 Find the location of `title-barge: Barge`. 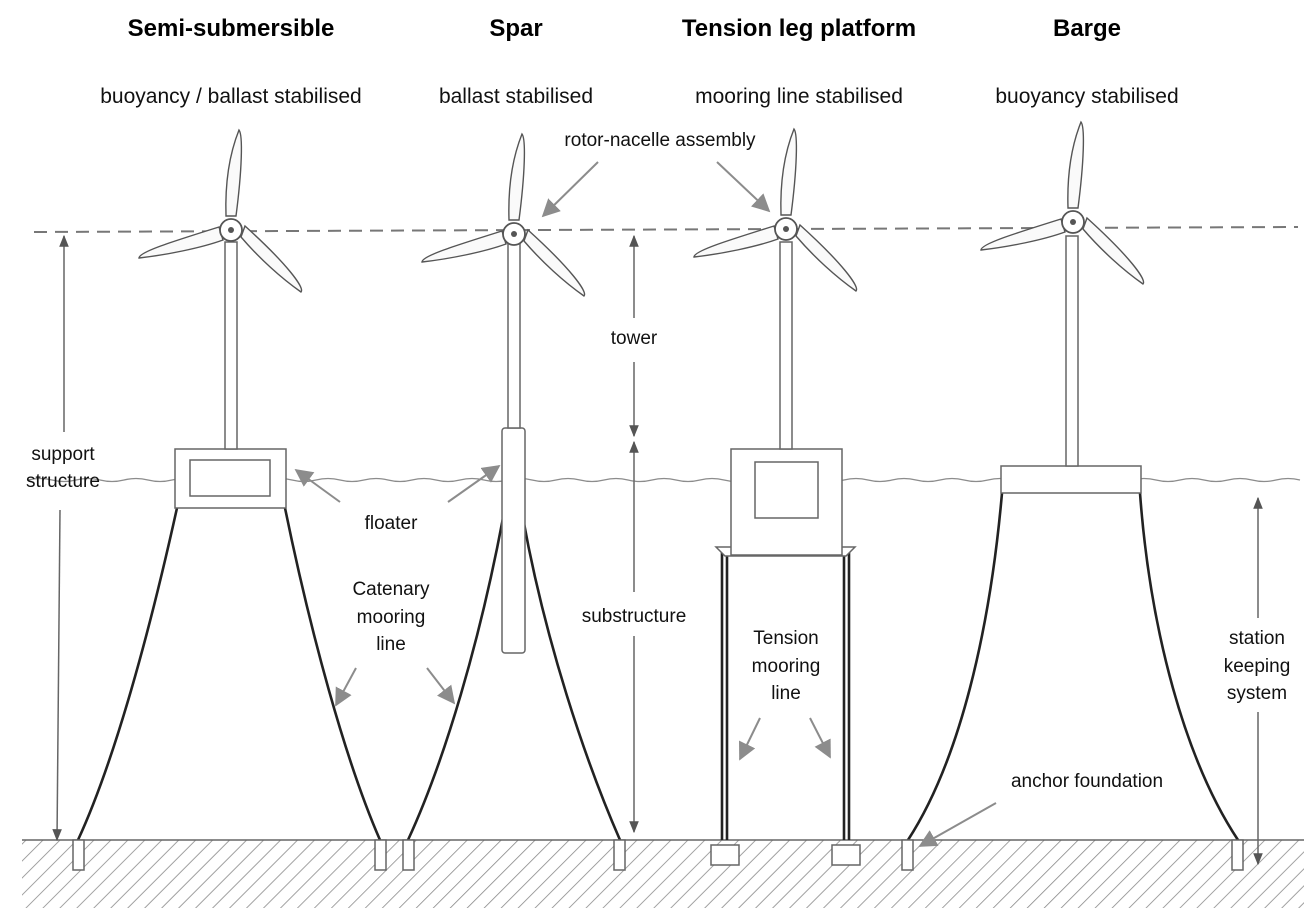

title-barge: Barge is located at coordinates (1087, 28).